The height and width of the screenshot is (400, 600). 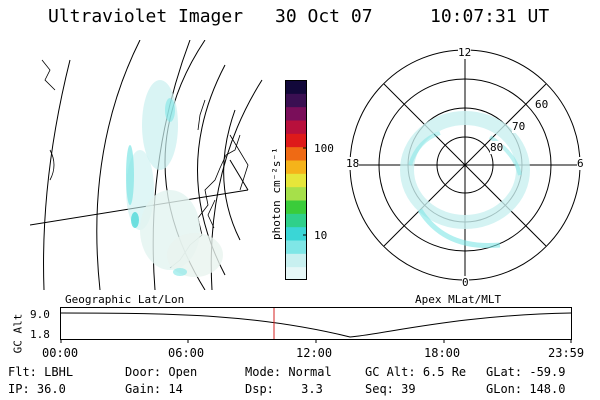 What do you see at coordinates (525, 389) in the screenshot?
I see `status-glon: GLon: 148.0` at bounding box center [525, 389].